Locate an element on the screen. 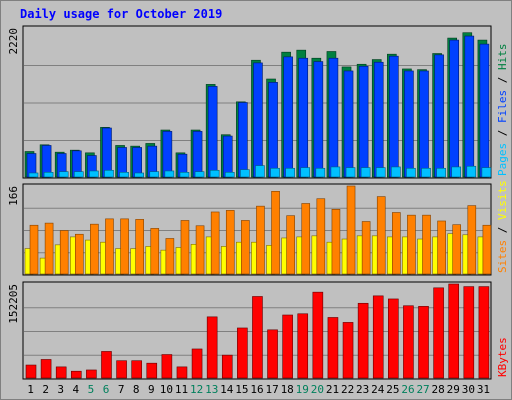  legend-item: Pages is located at coordinates (502, 159).